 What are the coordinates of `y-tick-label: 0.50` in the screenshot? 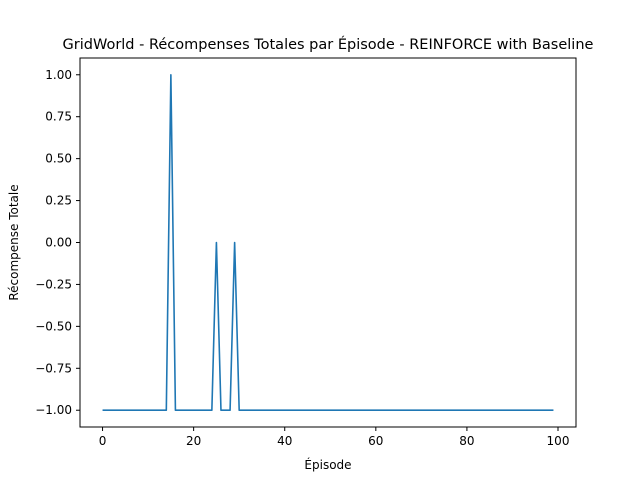 It's located at (58, 159).